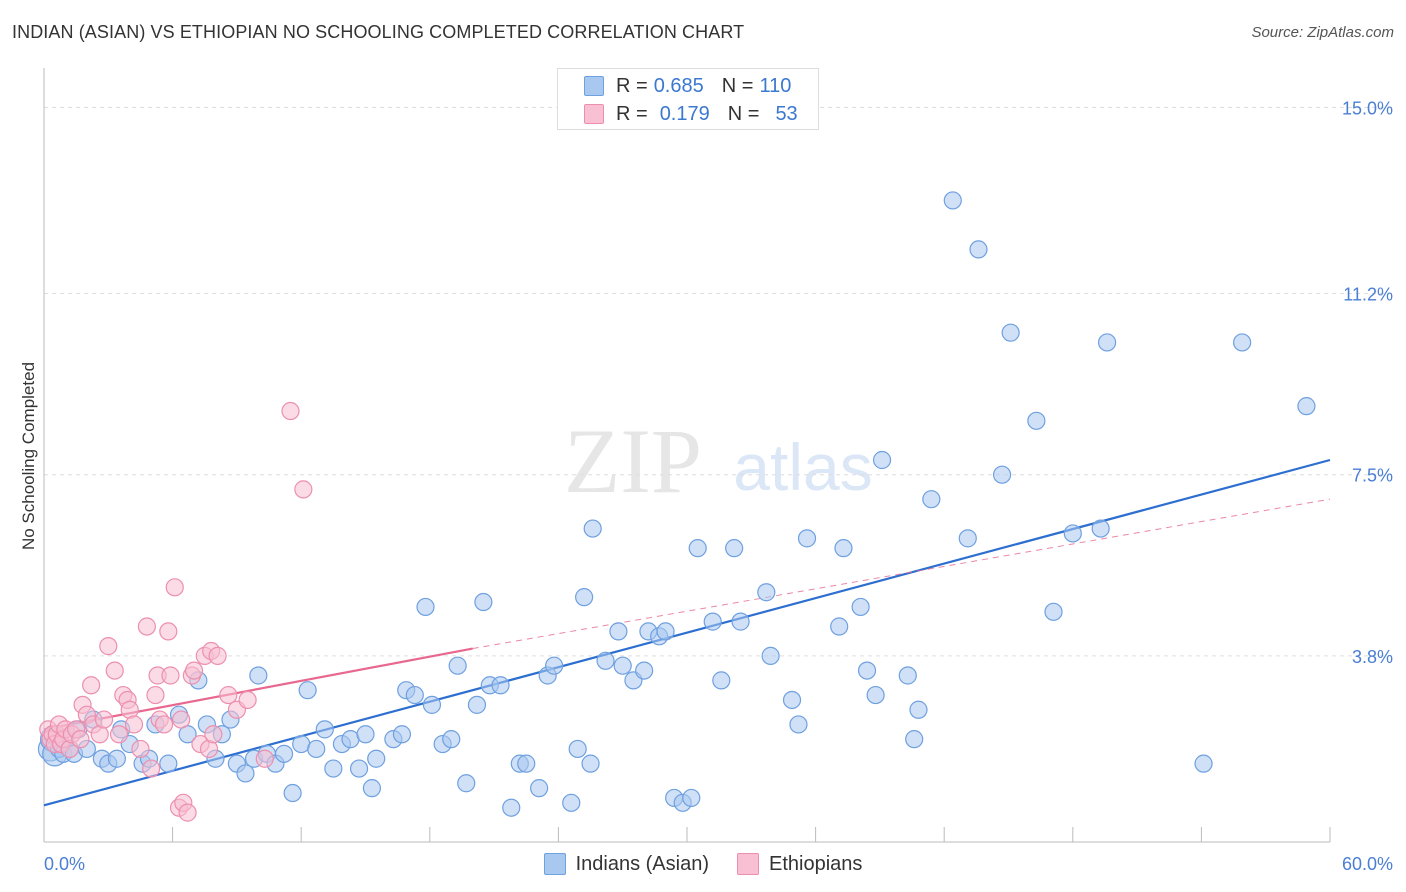 Image resolution: width=1406 pixels, height=892 pixels. I want to click on y-tick-label: 7.5%, so click(1372, 476).